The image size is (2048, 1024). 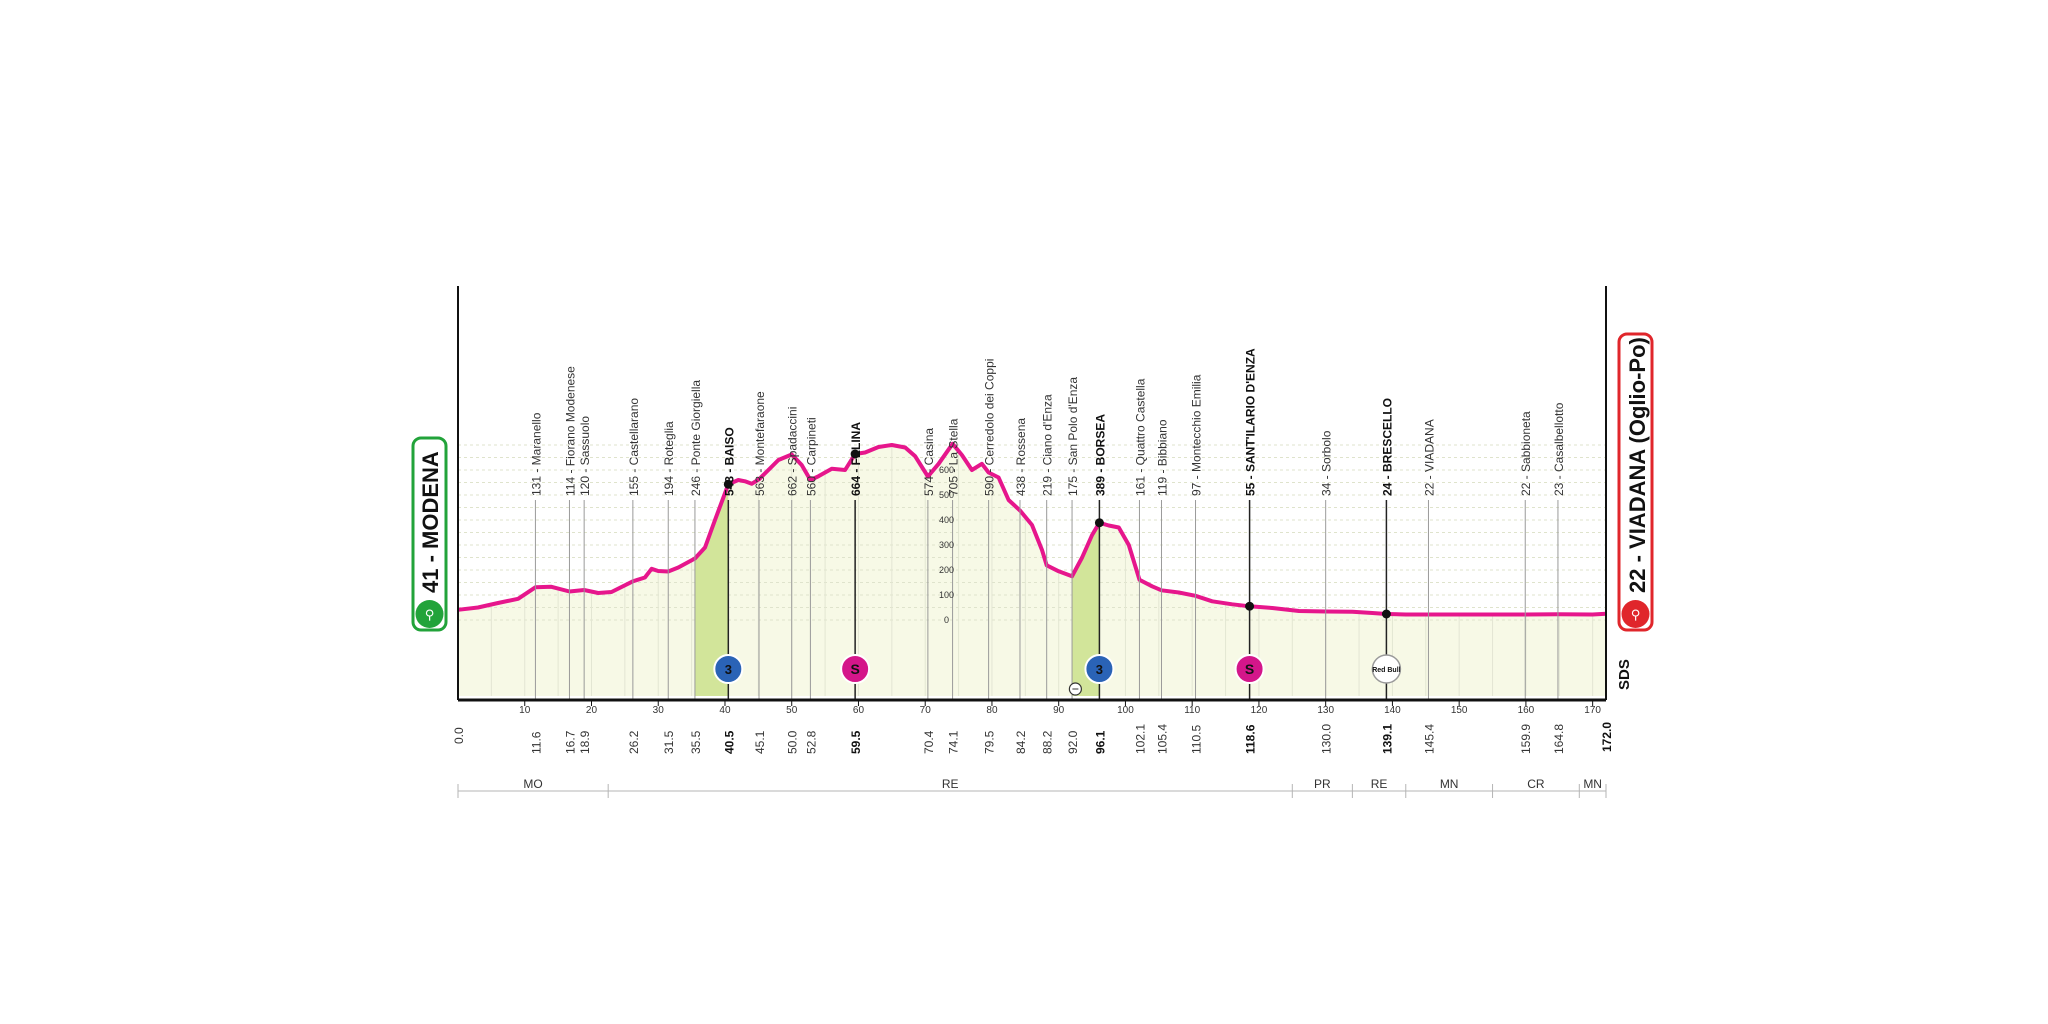 What do you see at coordinates (634, 742) in the screenshot?
I see `waypoint-km-label: 26.2` at bounding box center [634, 742].